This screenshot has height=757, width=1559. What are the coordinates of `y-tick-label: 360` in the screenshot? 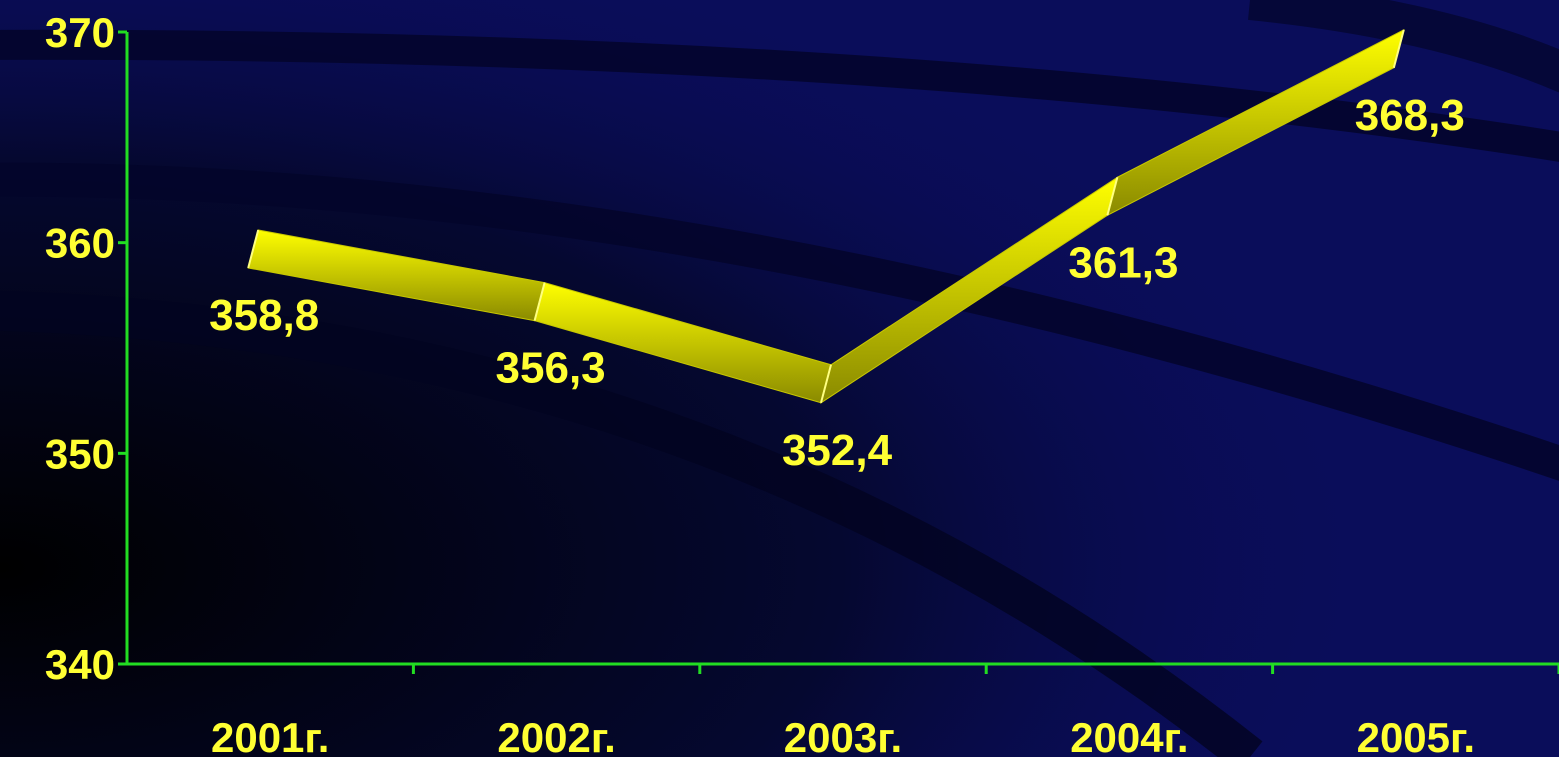 It's located at (80, 243).